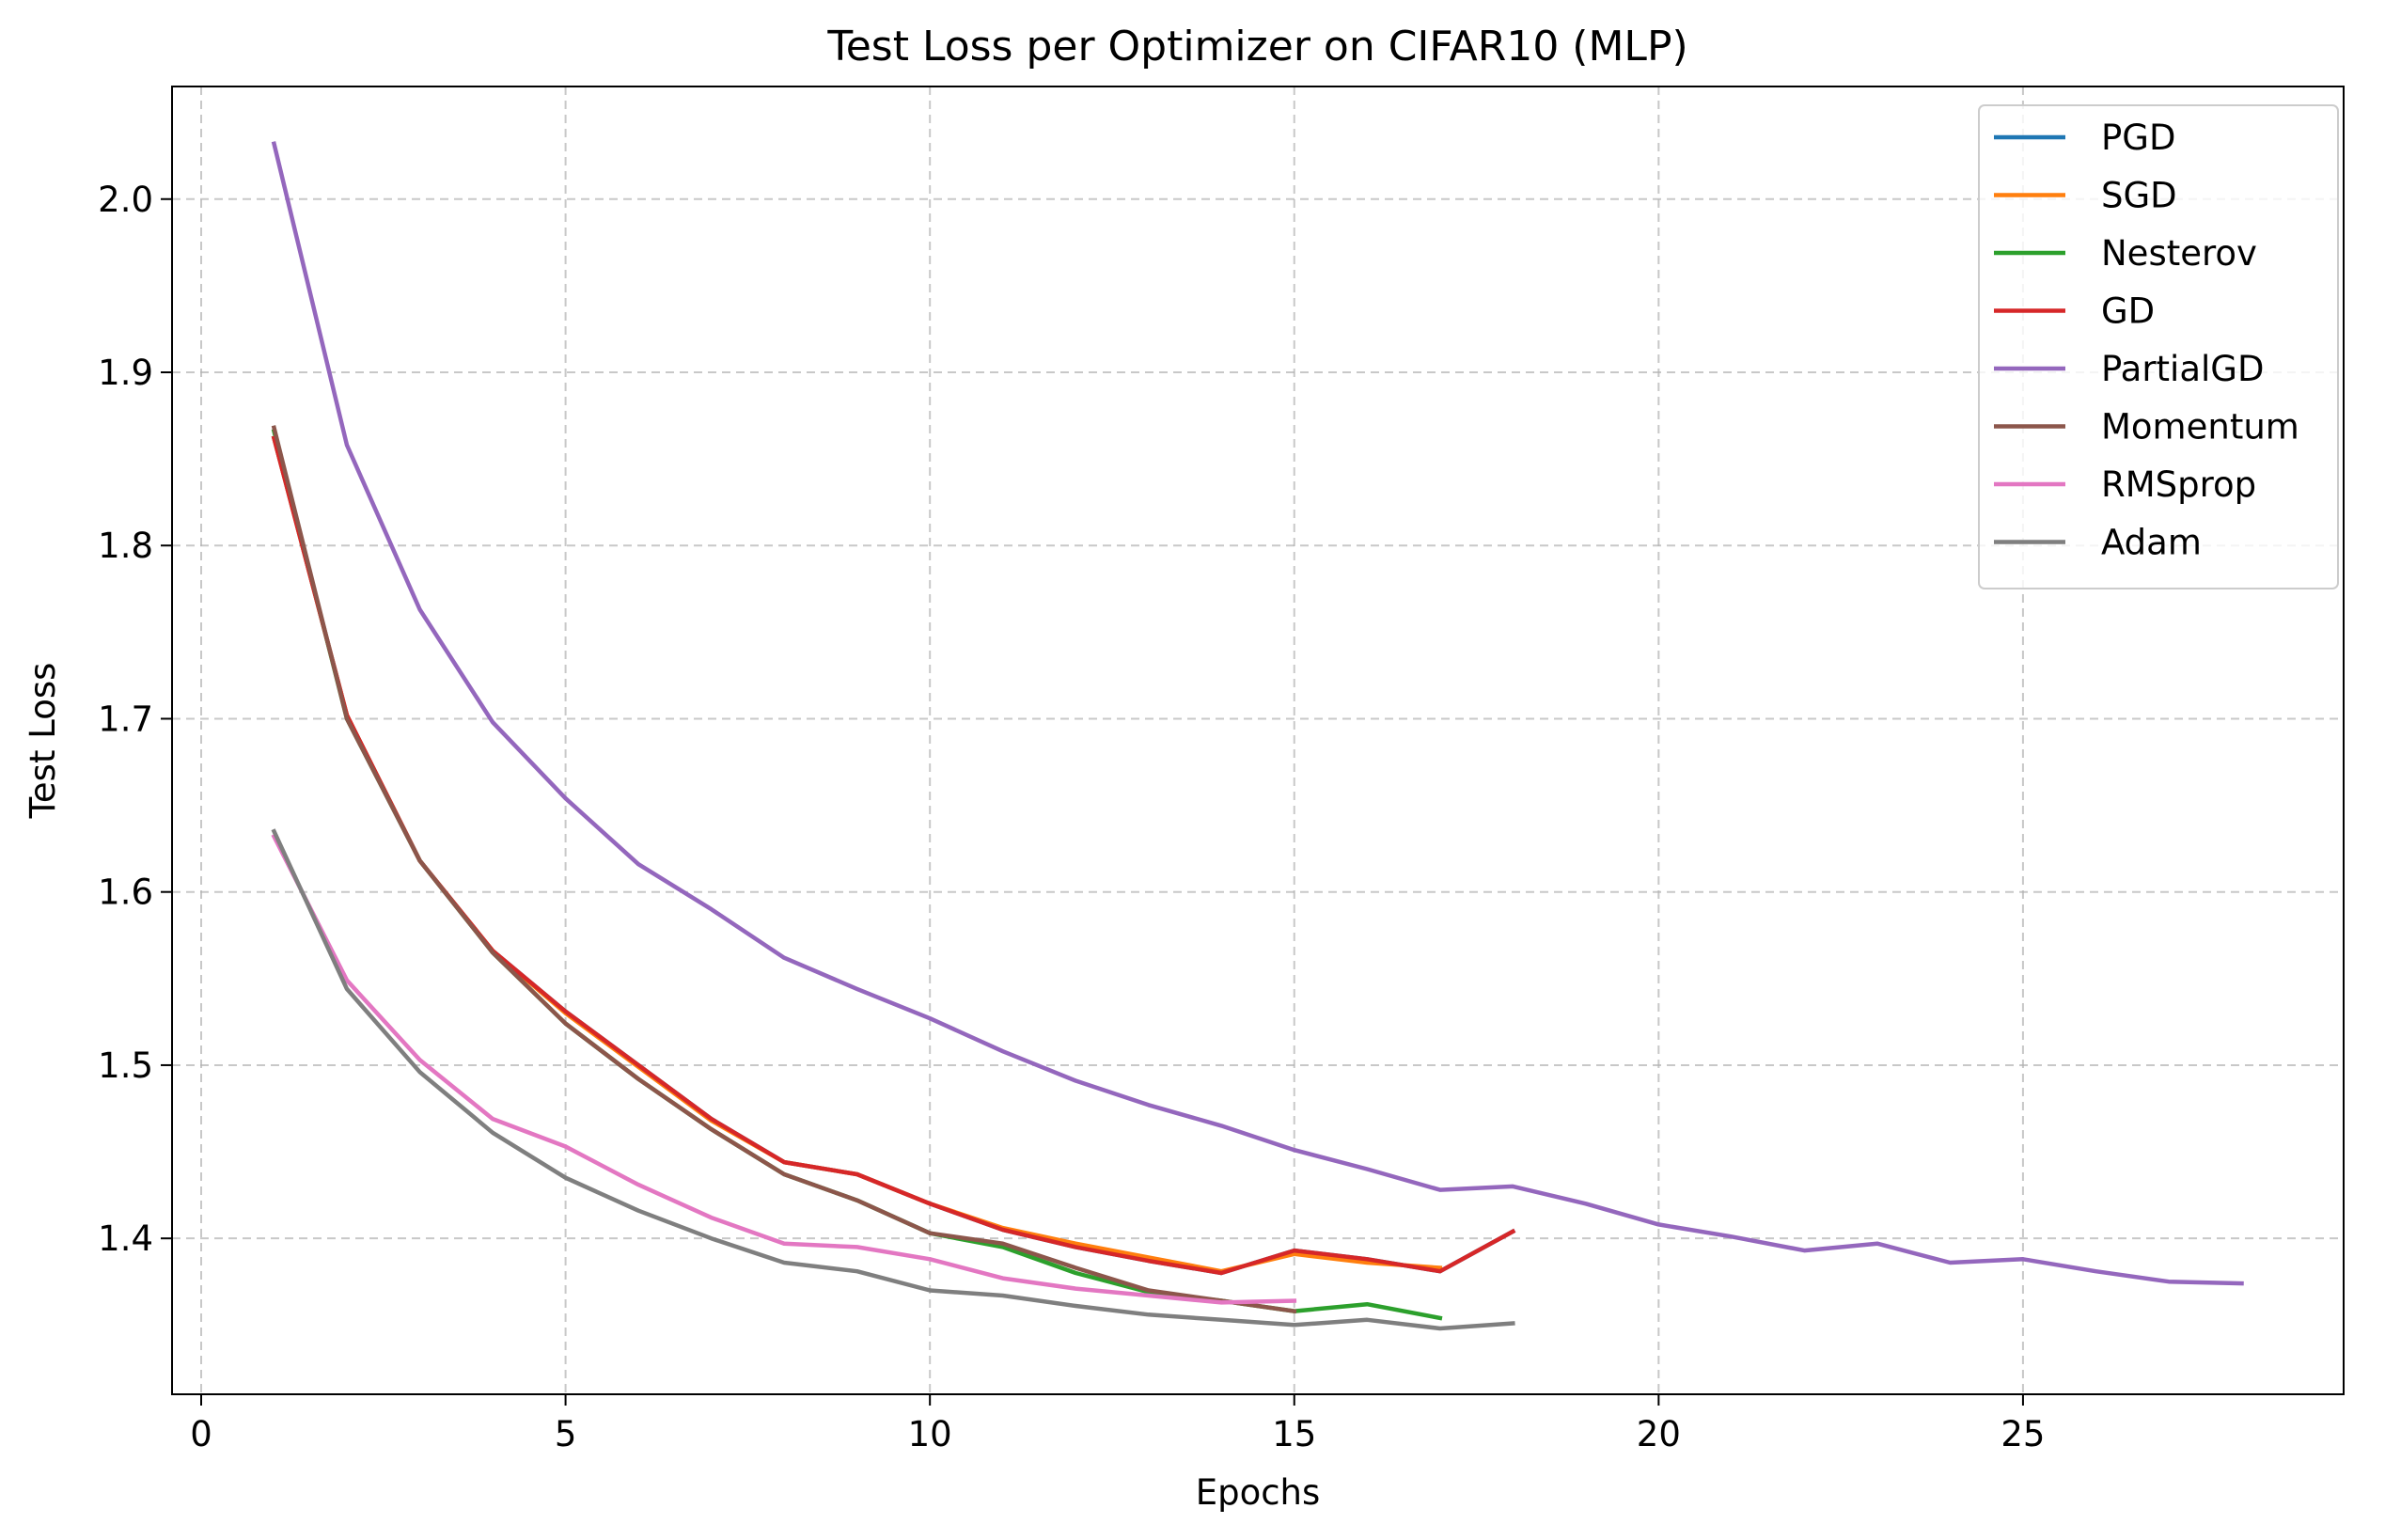 This screenshot has width=2385, height=1540. What do you see at coordinates (125, 373) in the screenshot?
I see `y-tick-label: 1.9` at bounding box center [125, 373].